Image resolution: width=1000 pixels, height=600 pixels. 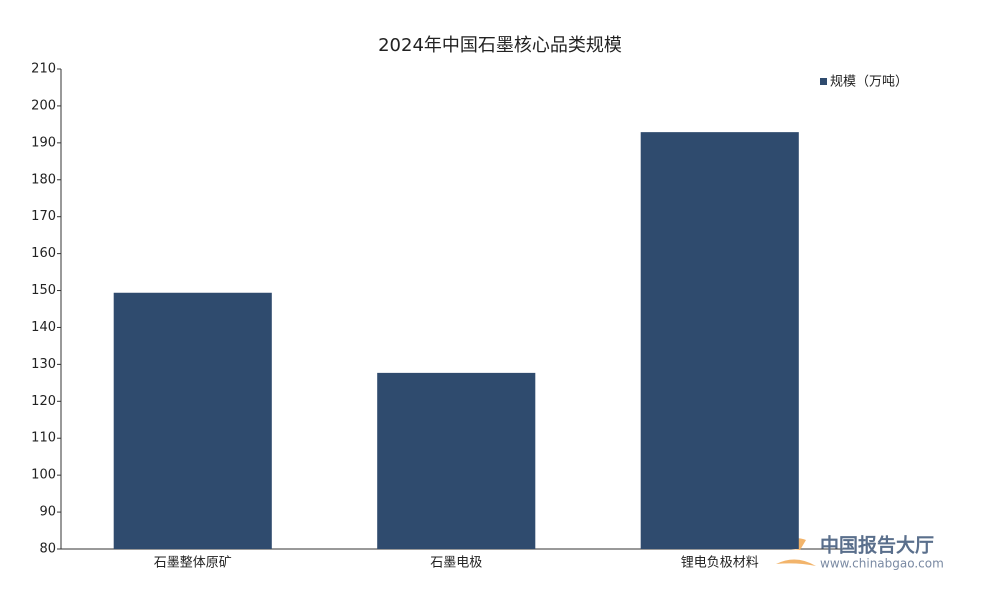 What do you see at coordinates (43, 364) in the screenshot?
I see `y-tick-label: 130` at bounding box center [43, 364].